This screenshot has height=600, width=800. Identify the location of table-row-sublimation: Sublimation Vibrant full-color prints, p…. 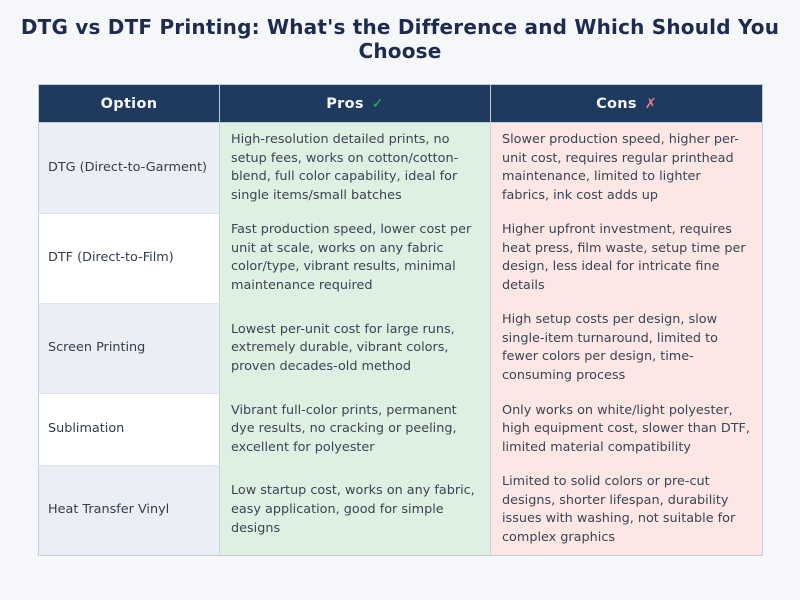
(400, 429).